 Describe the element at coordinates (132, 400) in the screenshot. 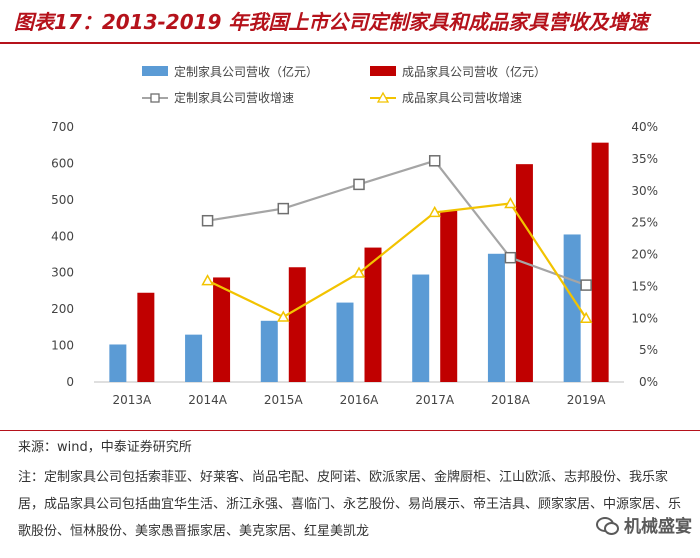

I see `x-tick-label: 2013A` at that location.